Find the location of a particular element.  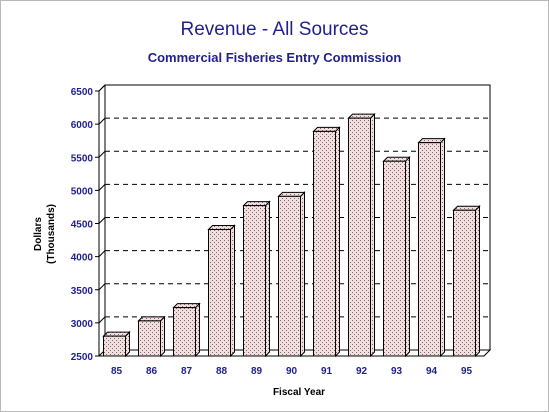

x-tick-label: 92 is located at coordinates (362, 371).